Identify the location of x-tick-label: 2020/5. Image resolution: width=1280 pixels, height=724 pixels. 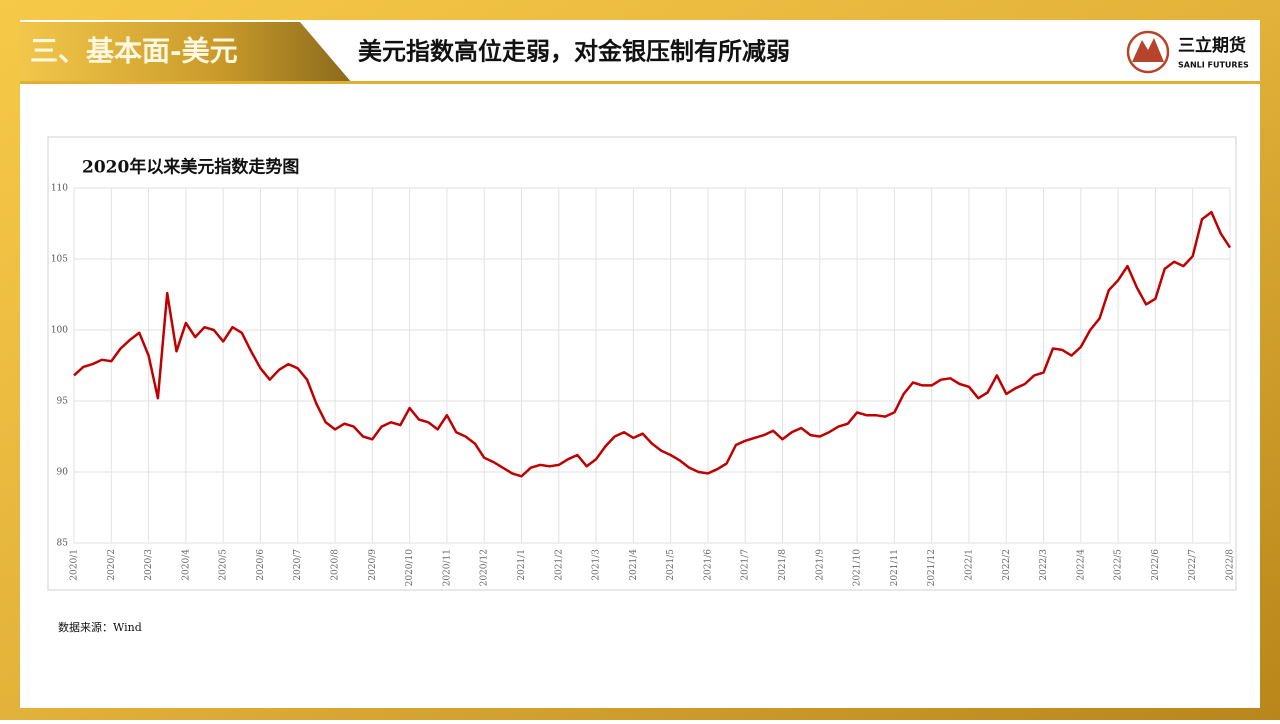
(224, 565).